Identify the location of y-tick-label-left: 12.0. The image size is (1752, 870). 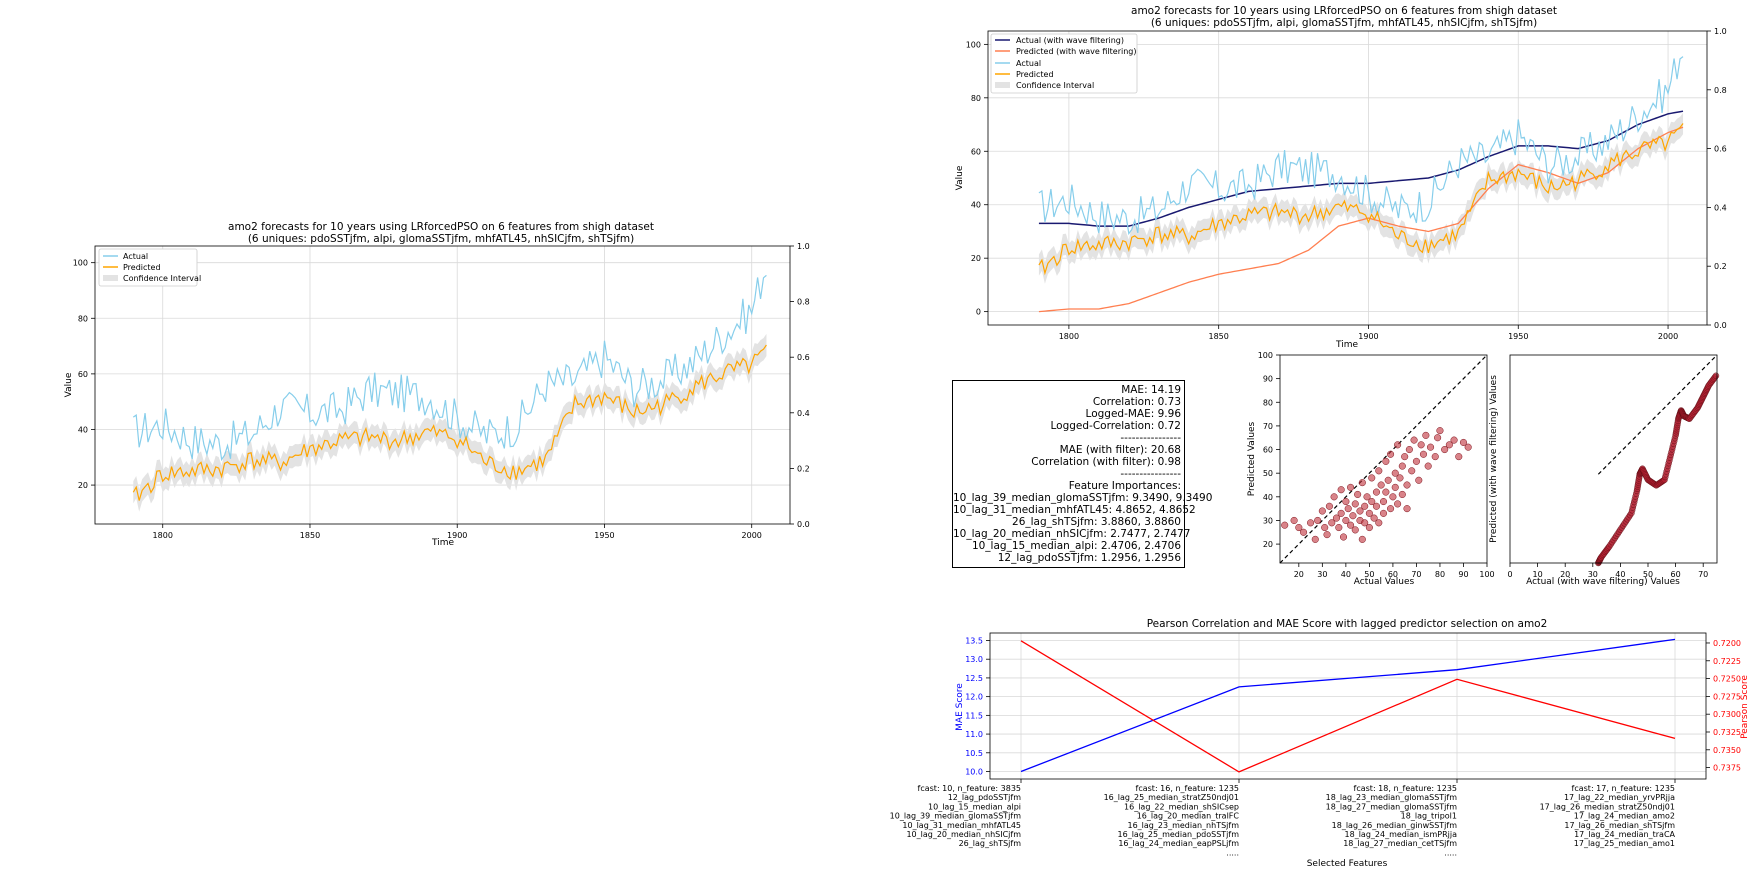
(974, 697).